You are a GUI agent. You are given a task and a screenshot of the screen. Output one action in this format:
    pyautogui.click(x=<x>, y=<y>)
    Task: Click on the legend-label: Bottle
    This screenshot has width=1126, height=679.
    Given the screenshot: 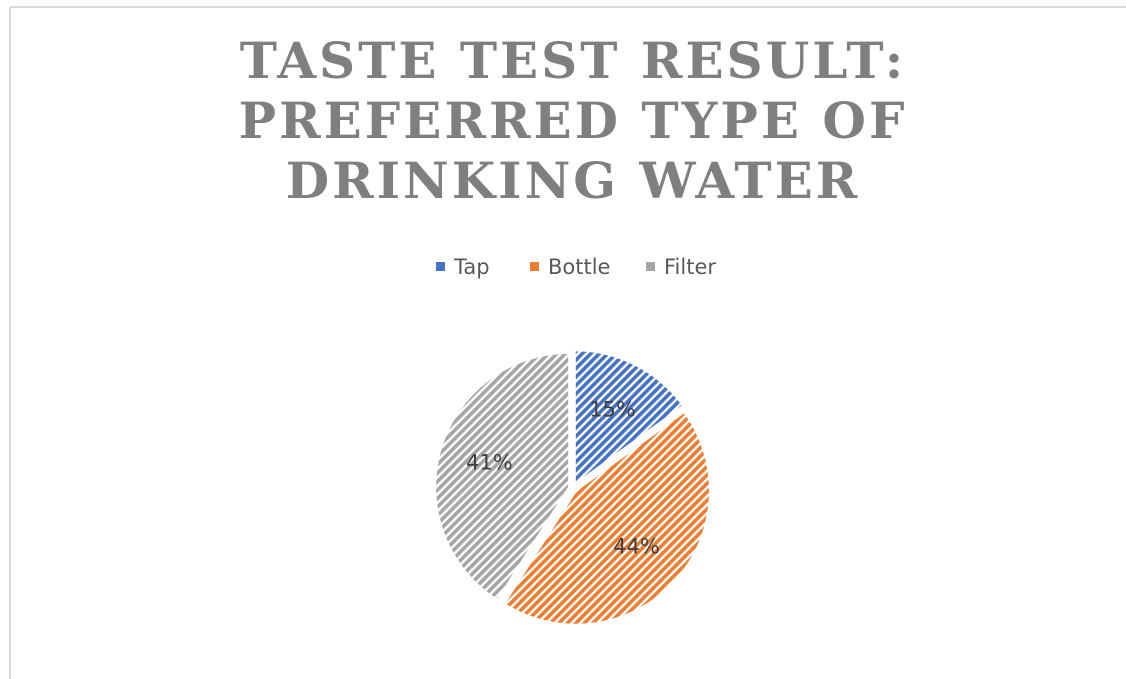 What is the action you would take?
    pyautogui.click(x=579, y=267)
    